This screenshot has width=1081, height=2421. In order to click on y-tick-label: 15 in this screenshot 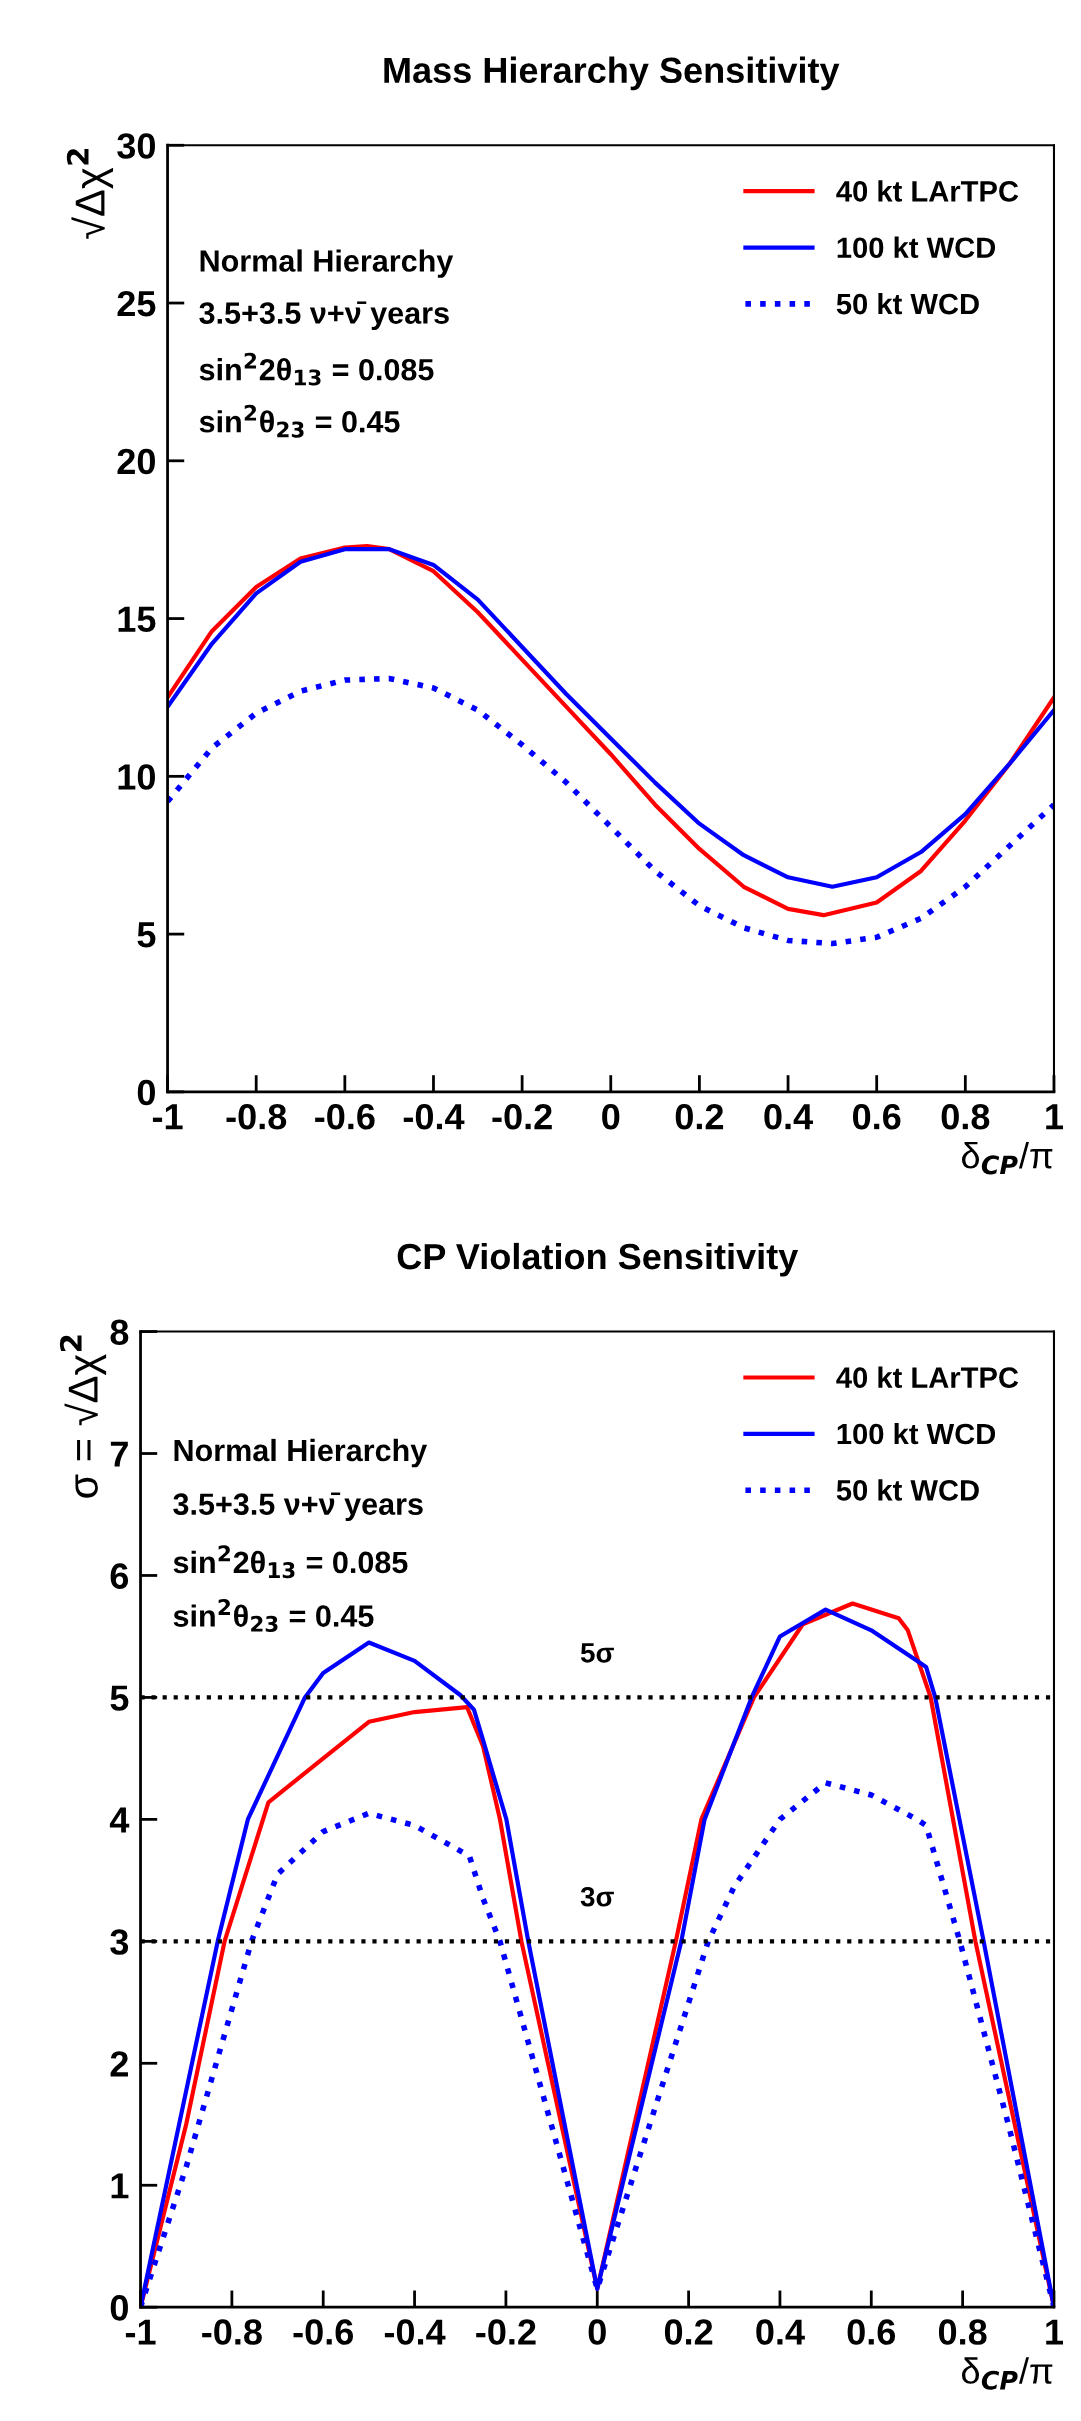, I will do `click(137, 619)`.